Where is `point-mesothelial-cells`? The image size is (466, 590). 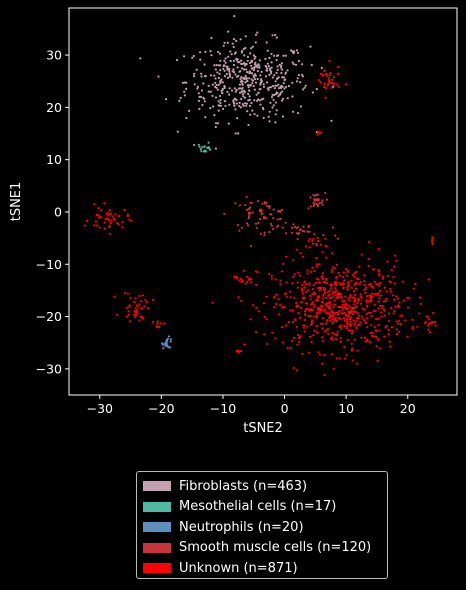
point-mesothelial-cells is located at coordinates (207, 147).